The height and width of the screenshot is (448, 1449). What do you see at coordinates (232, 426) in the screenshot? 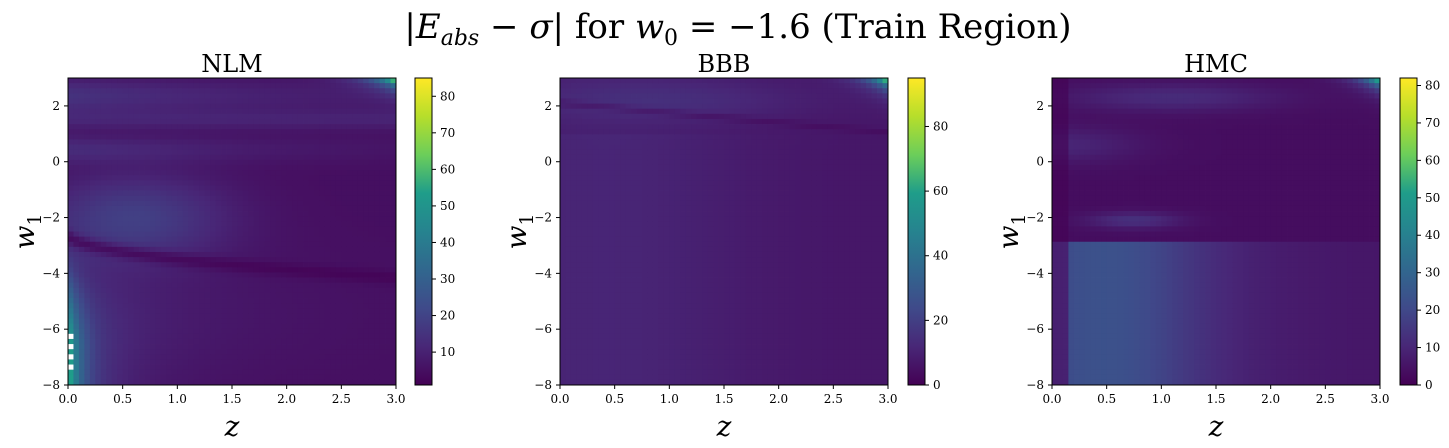
I see `x-axis-label: z` at bounding box center [232, 426].